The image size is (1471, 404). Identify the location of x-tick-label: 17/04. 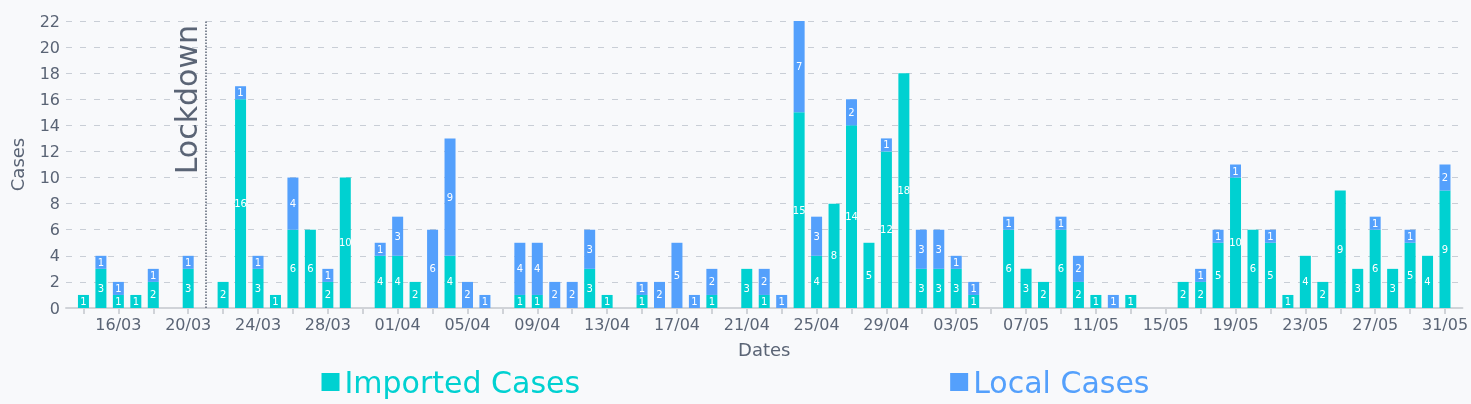
(676, 324).